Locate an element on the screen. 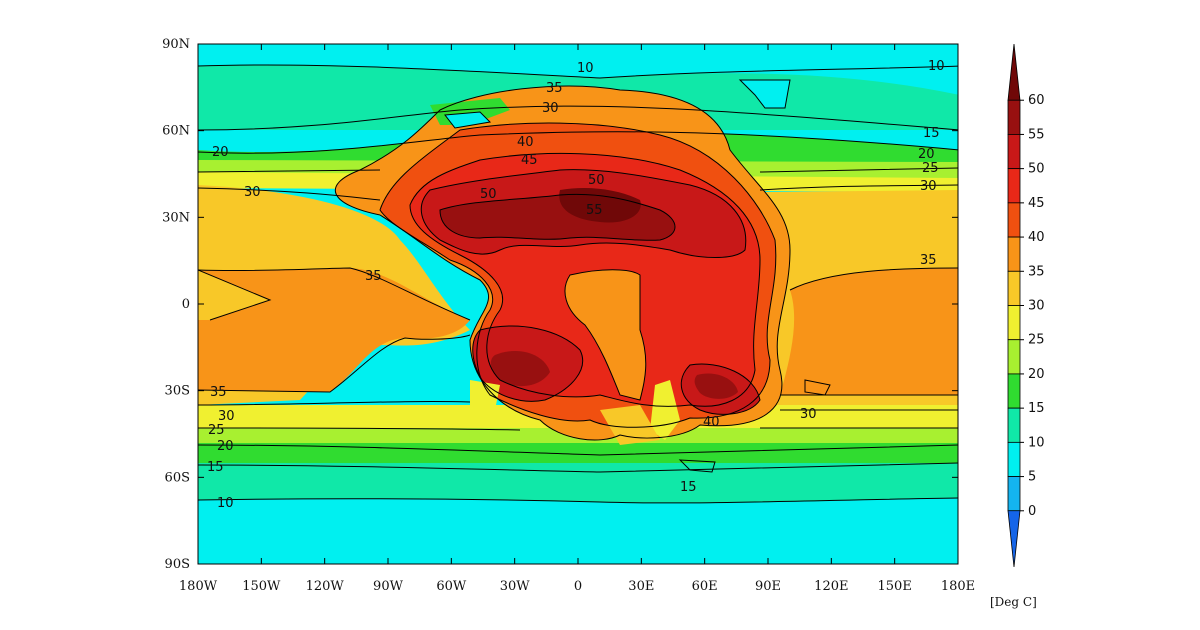 The image size is (1200, 630). colorbar-level-label: 55 is located at coordinates (1036, 134).